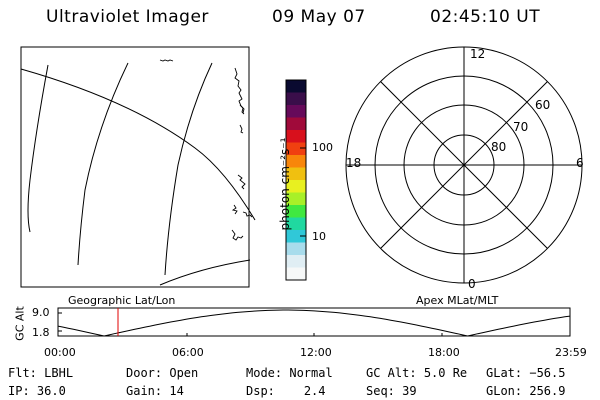  I want to click on timeline-x-tick-1: 06:00, so click(188, 352).